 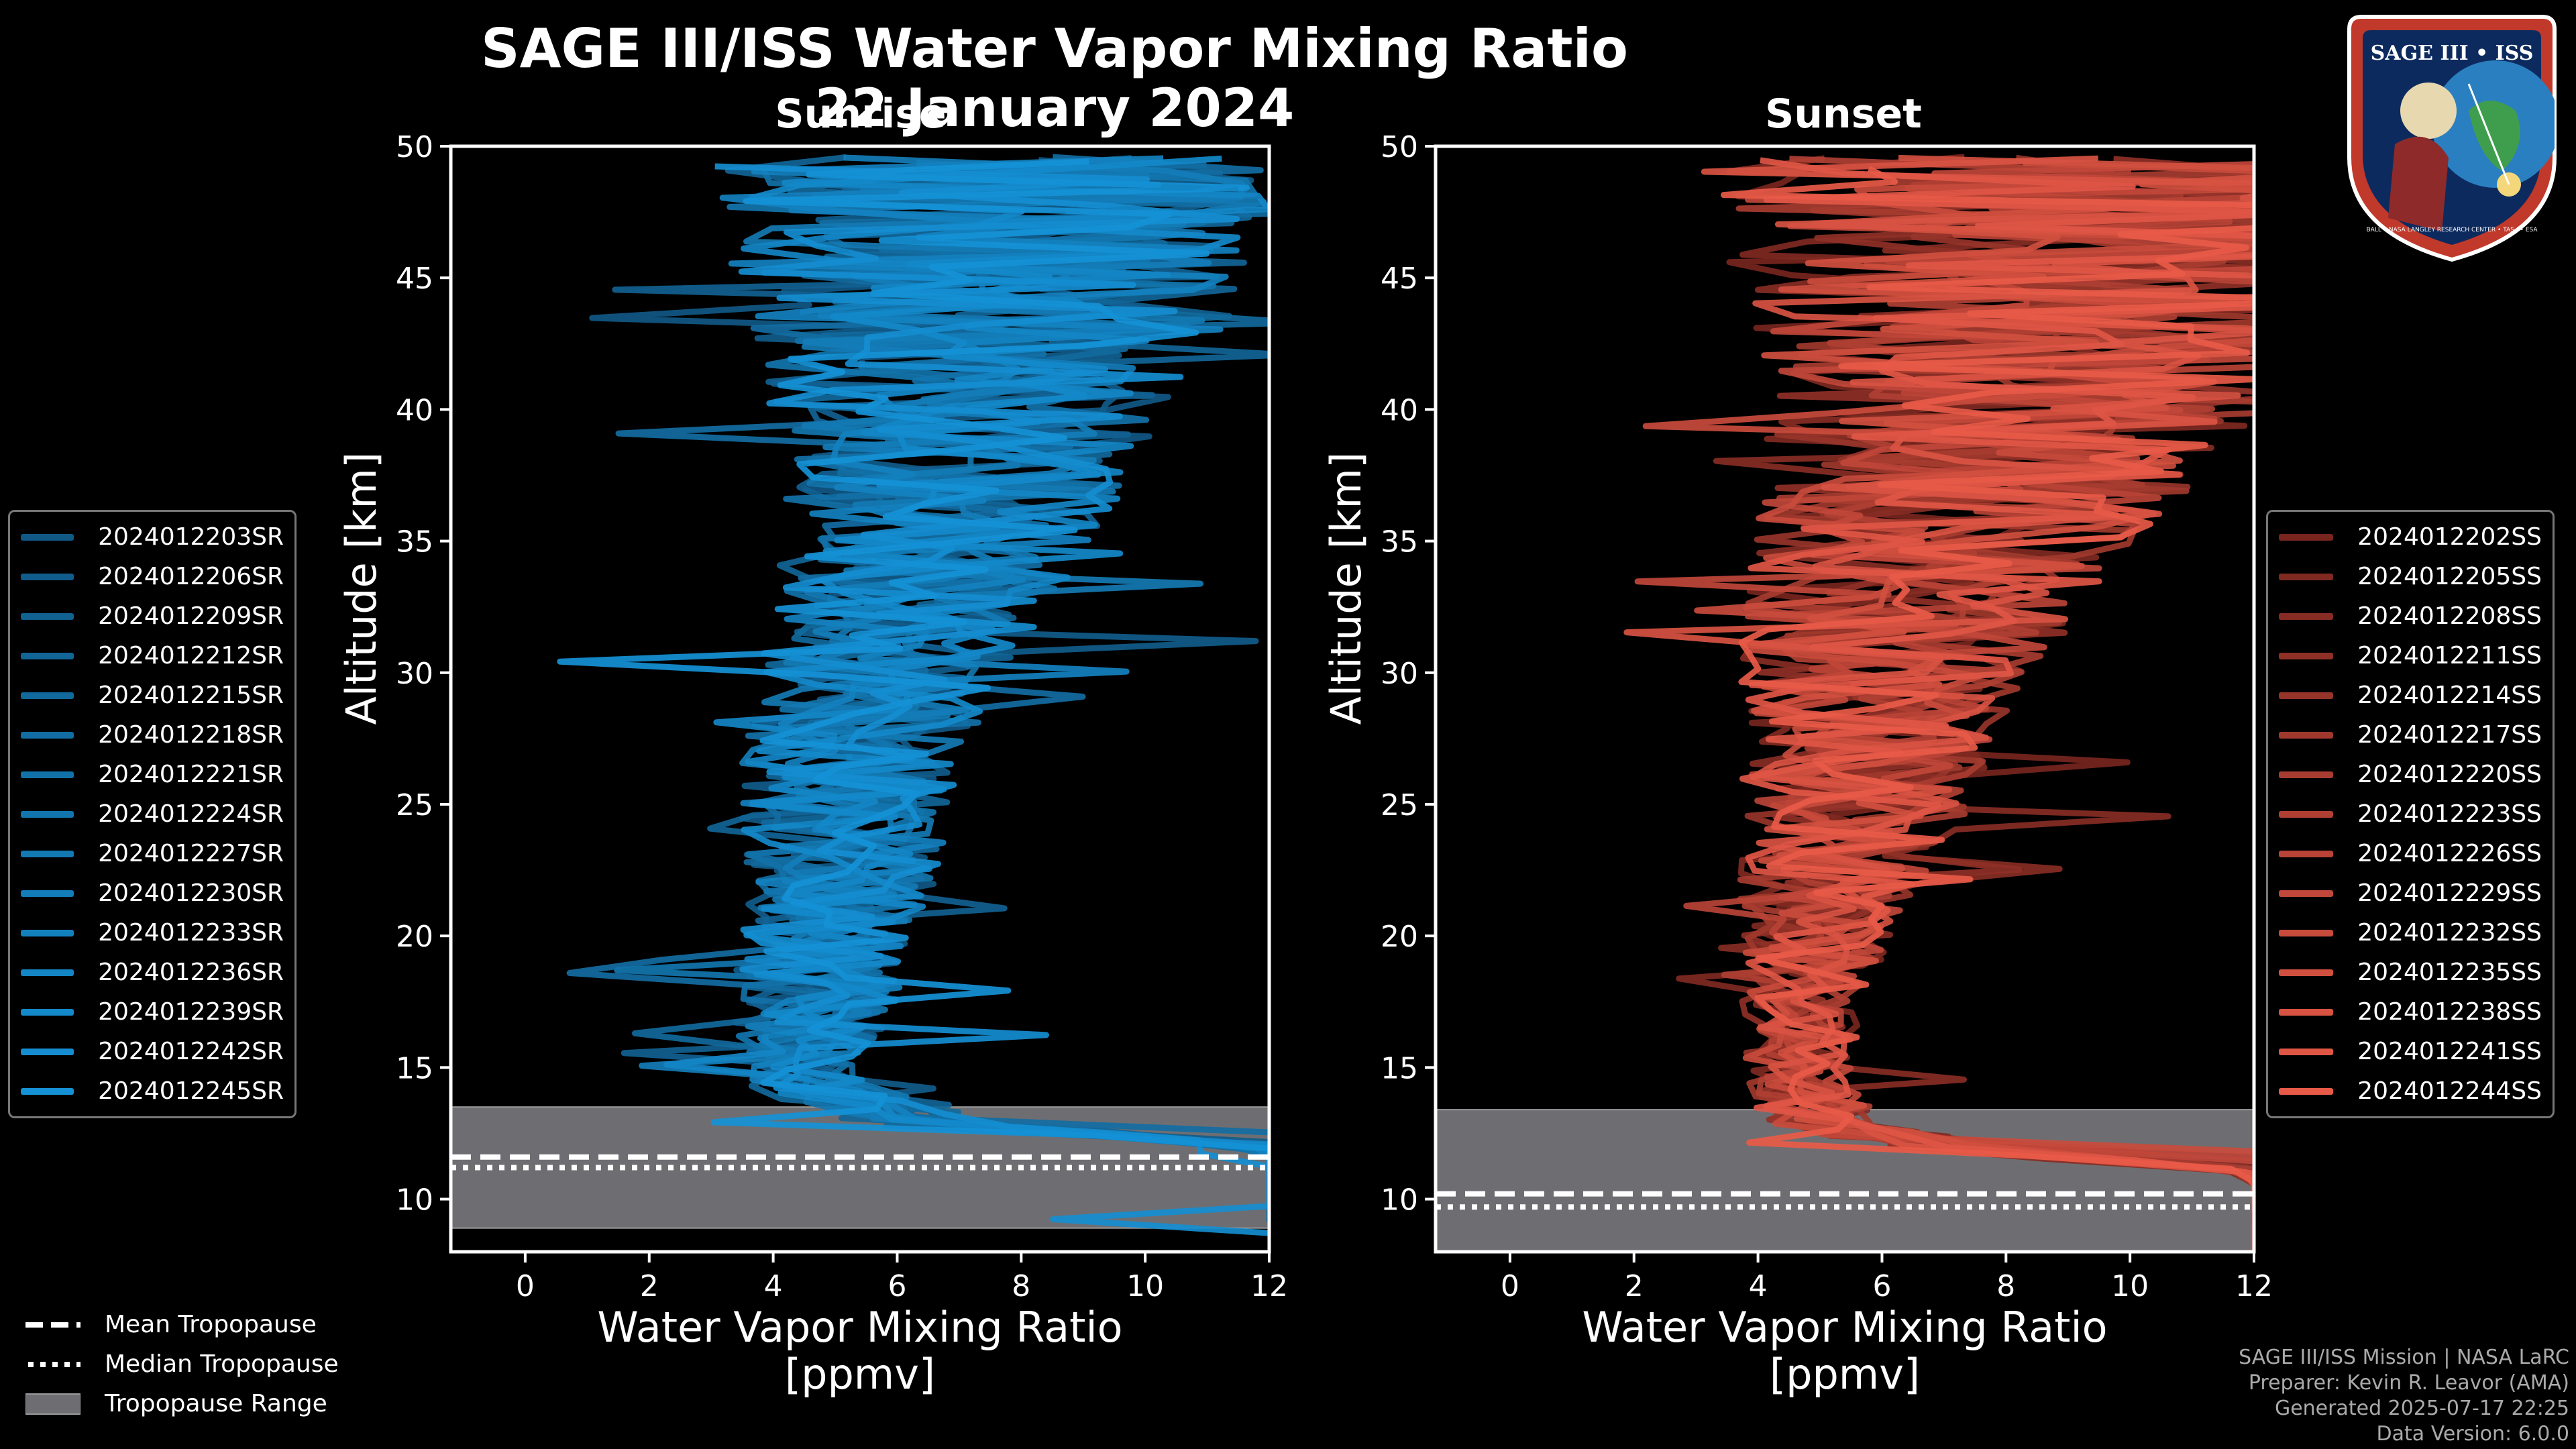 What do you see at coordinates (2410, 972) in the screenshot?
I see `legend-entry: 2024012235SS` at bounding box center [2410, 972].